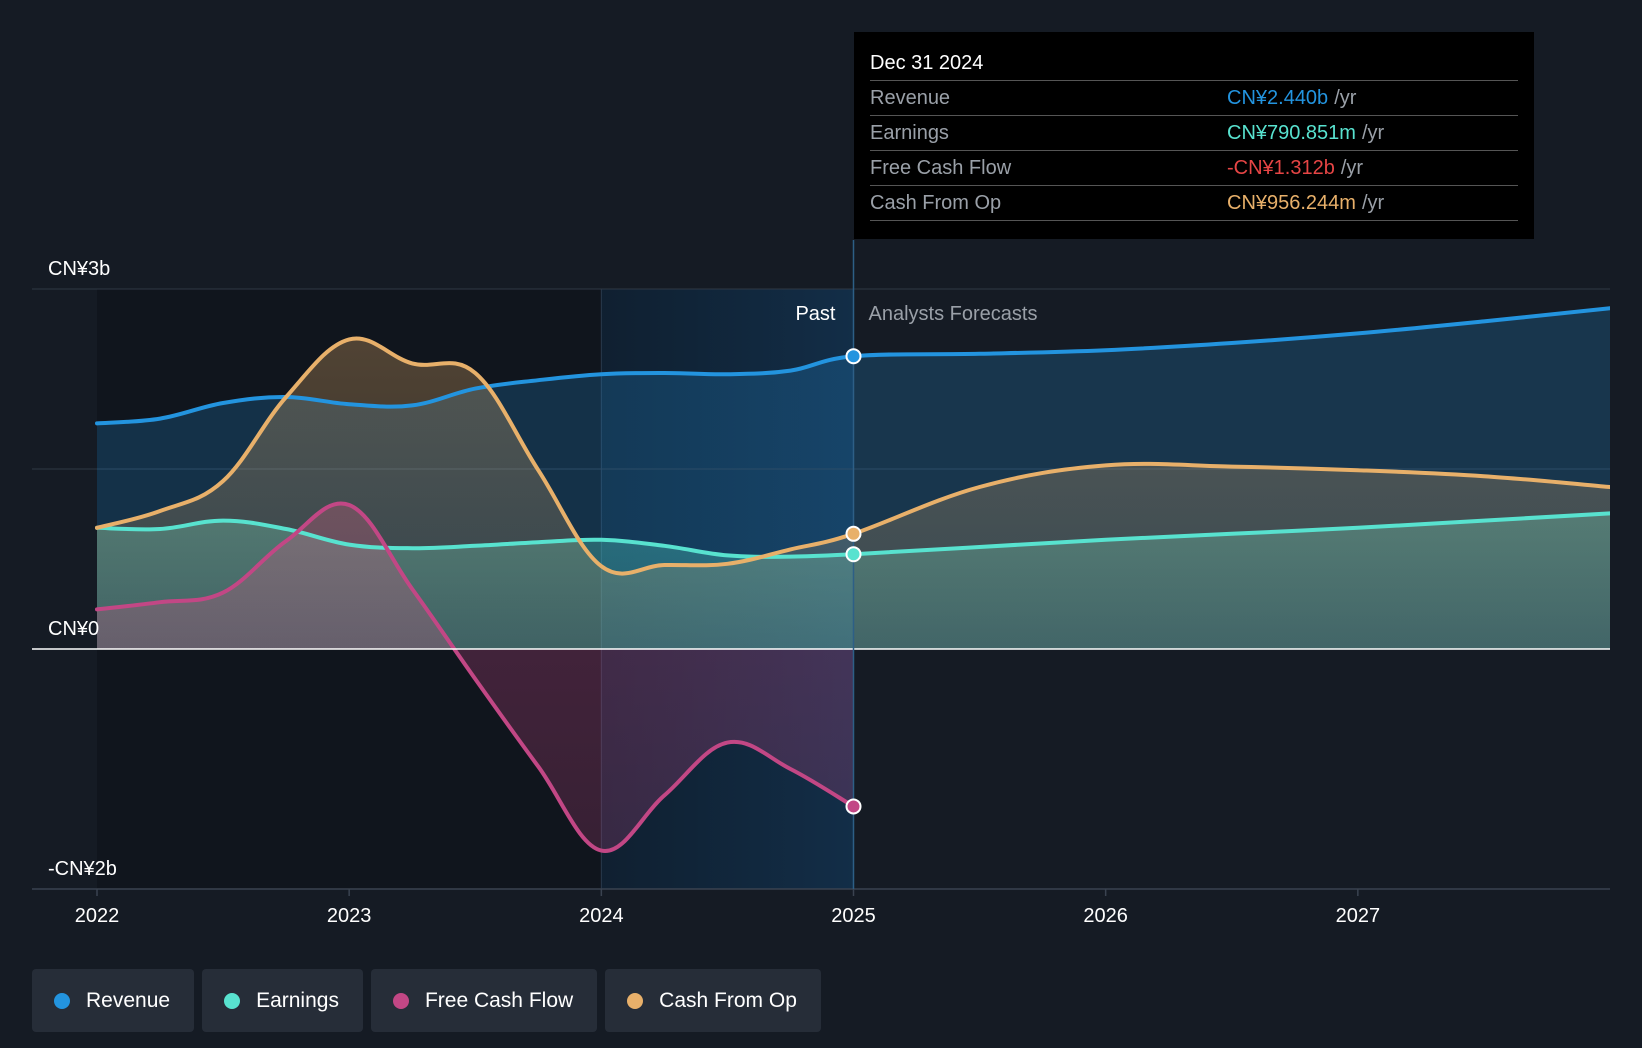 The height and width of the screenshot is (1048, 1642). Describe the element at coordinates (1358, 916) in the screenshot. I see `x-tick-label: 2027` at that location.